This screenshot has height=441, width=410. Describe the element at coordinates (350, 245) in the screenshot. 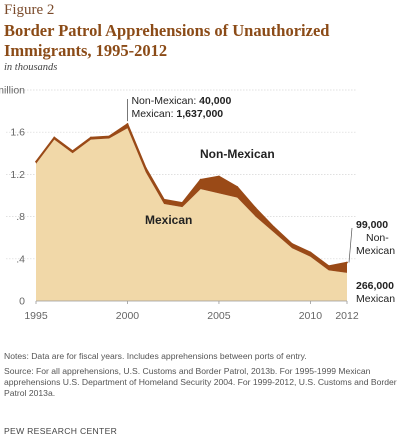

I see `end-leader-line` at that location.